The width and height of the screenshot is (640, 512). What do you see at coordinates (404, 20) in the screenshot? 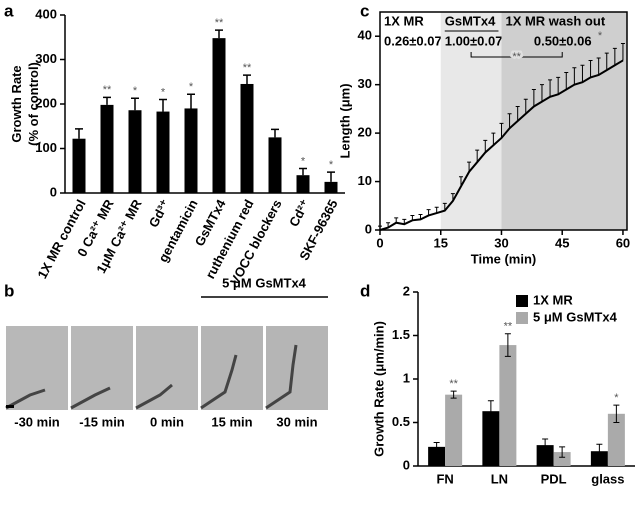
I see `phase-name: 1X MR` at bounding box center [404, 20].